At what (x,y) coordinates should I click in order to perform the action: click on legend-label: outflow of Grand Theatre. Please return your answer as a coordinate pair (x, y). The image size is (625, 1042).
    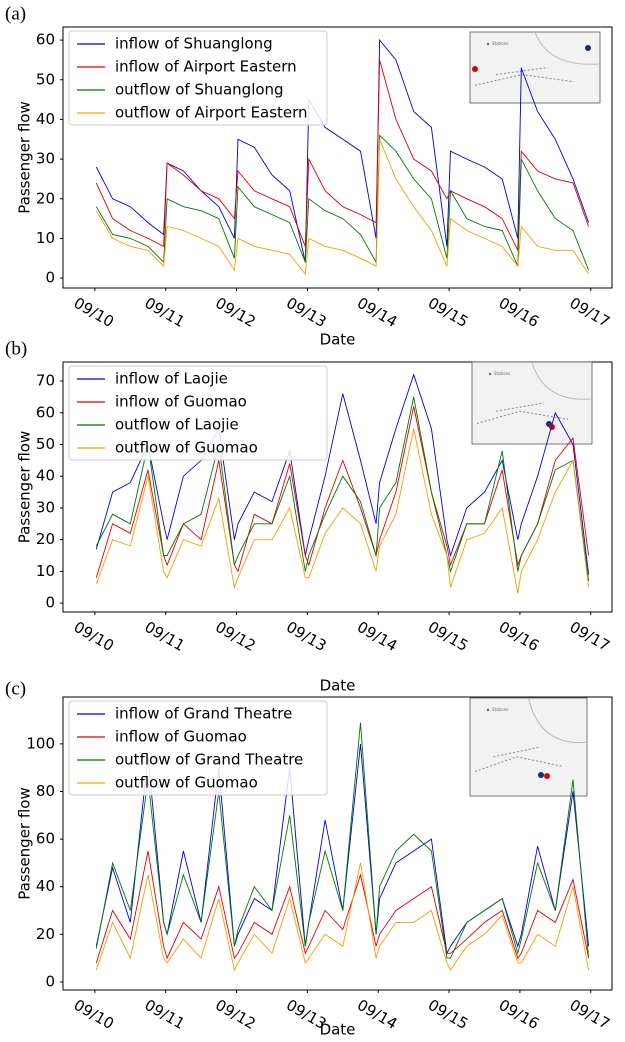
    Looking at the image, I should click on (209, 760).